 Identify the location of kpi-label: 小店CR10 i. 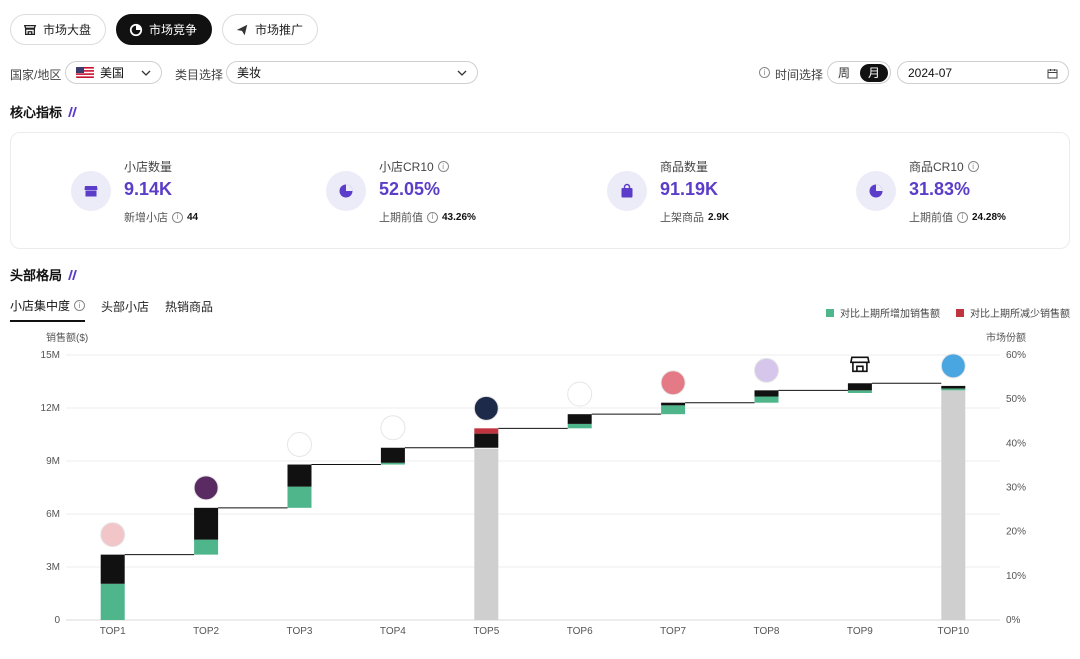
(414, 166).